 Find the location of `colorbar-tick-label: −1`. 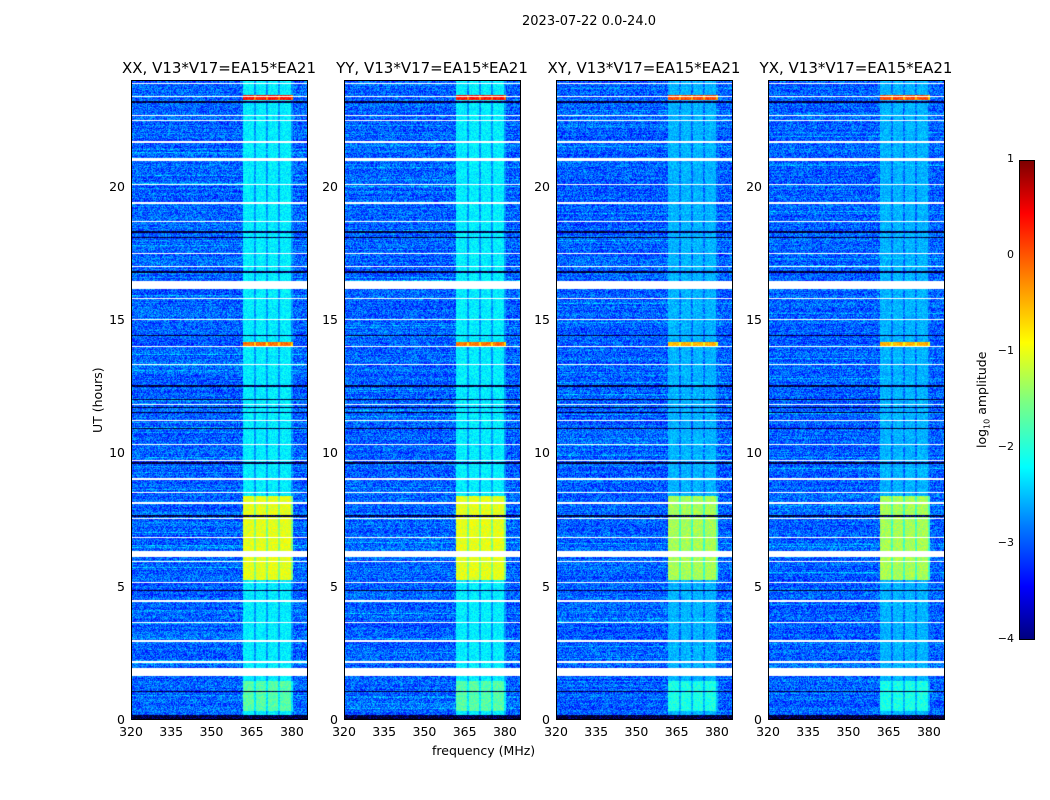

colorbar-tick-label: −1 is located at coordinates (1005, 350).